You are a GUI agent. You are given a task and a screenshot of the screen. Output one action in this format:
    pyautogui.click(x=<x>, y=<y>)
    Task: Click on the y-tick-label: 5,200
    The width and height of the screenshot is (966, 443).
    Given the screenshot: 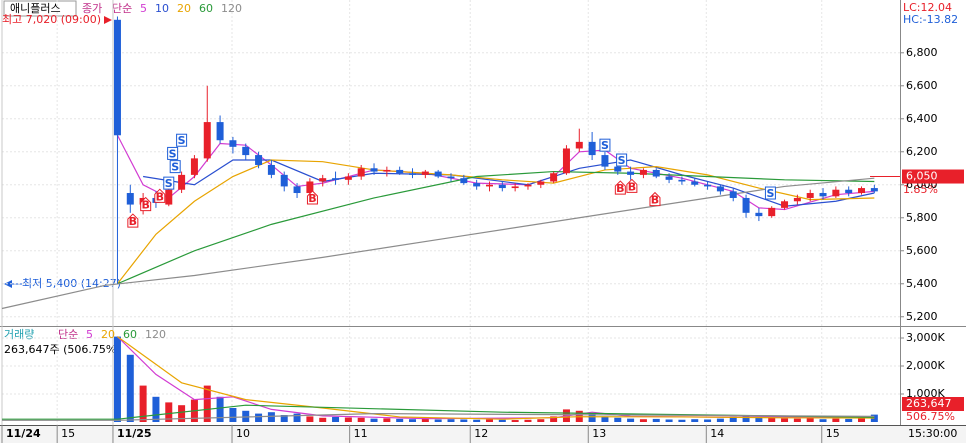 What is the action you would take?
    pyautogui.click(x=922, y=316)
    